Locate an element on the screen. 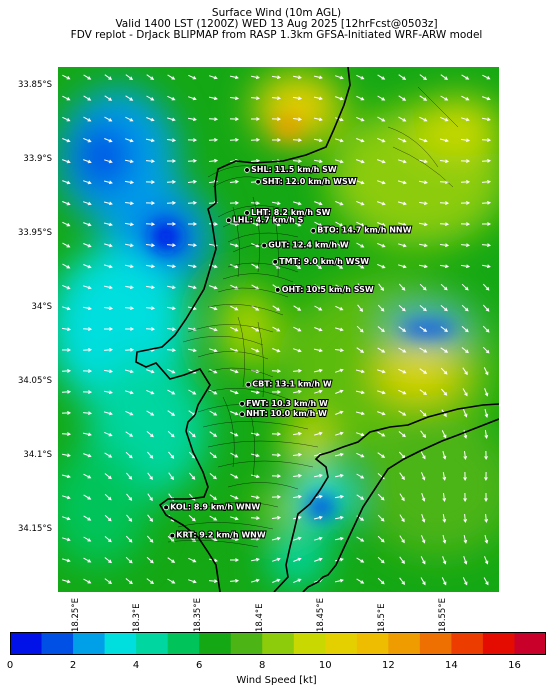  station-tmt: TMT: 9.0 km/h WSW is located at coordinates (321, 261).